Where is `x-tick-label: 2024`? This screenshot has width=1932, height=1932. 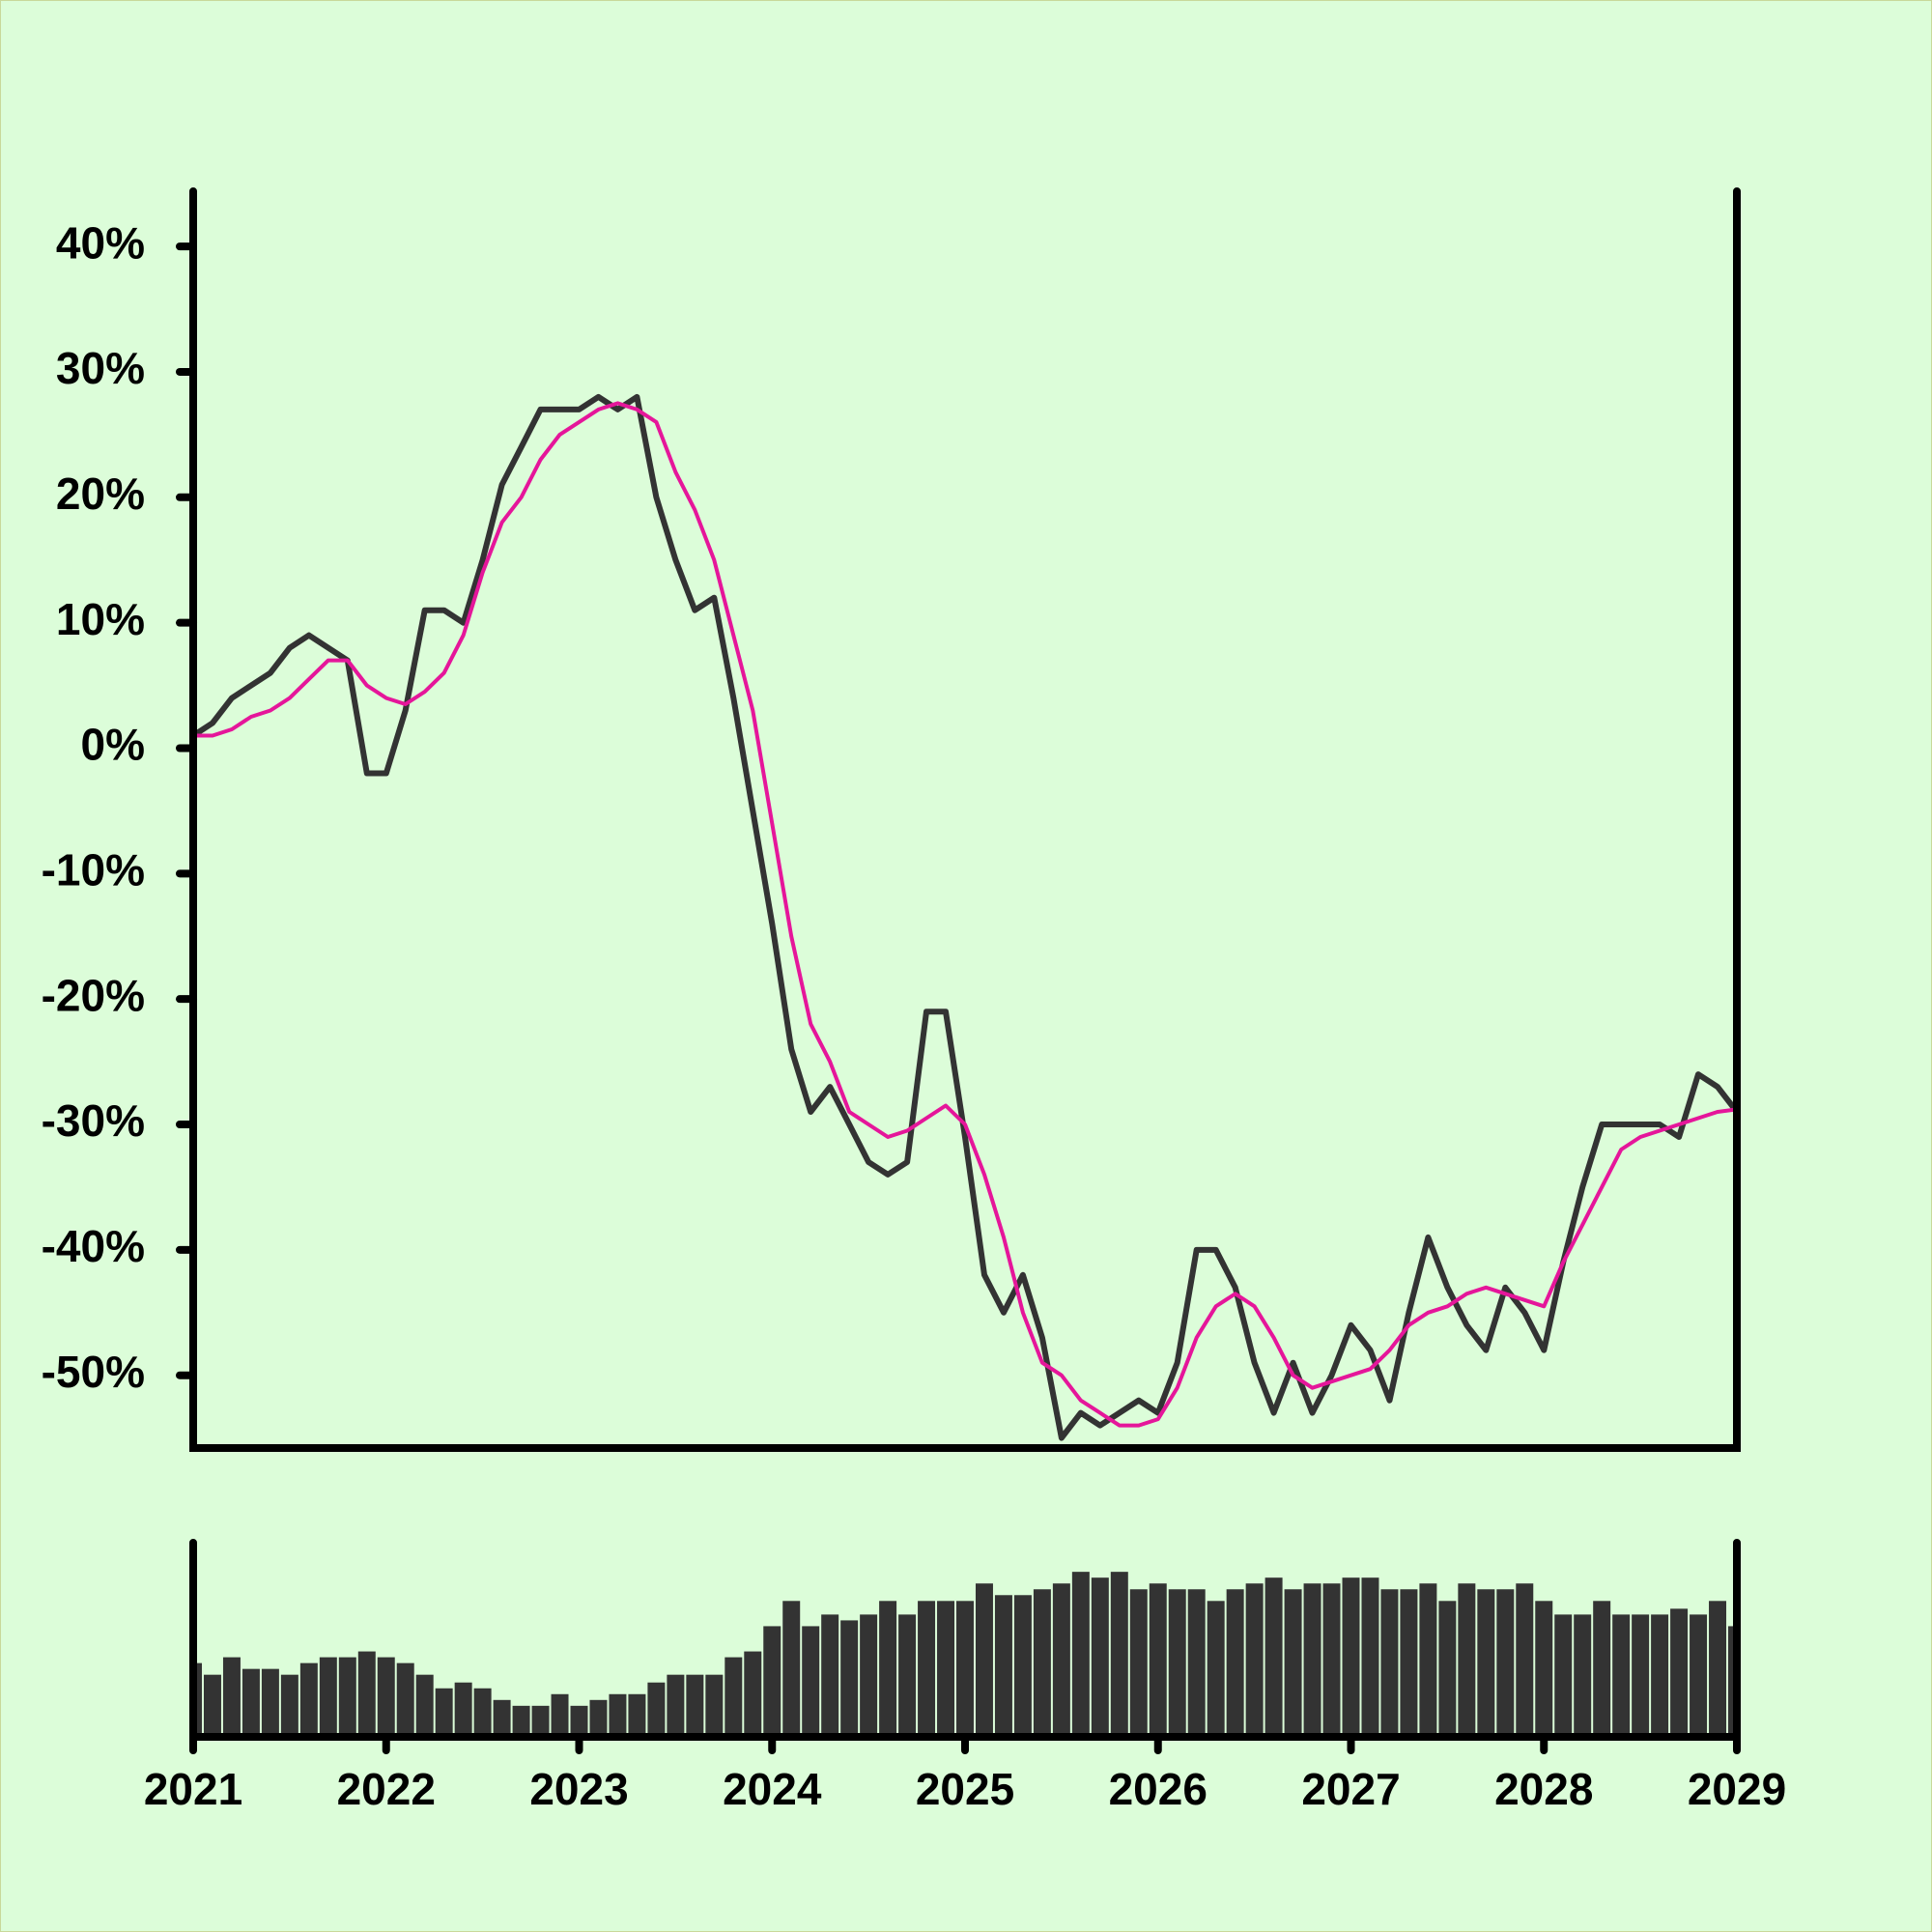
x-tick-label: 2024 is located at coordinates (772, 1789).